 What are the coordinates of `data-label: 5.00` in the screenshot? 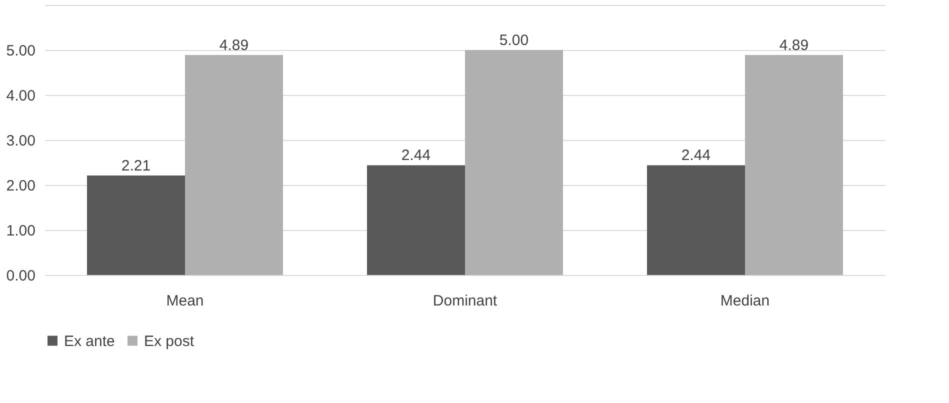 It's located at (514, 40).